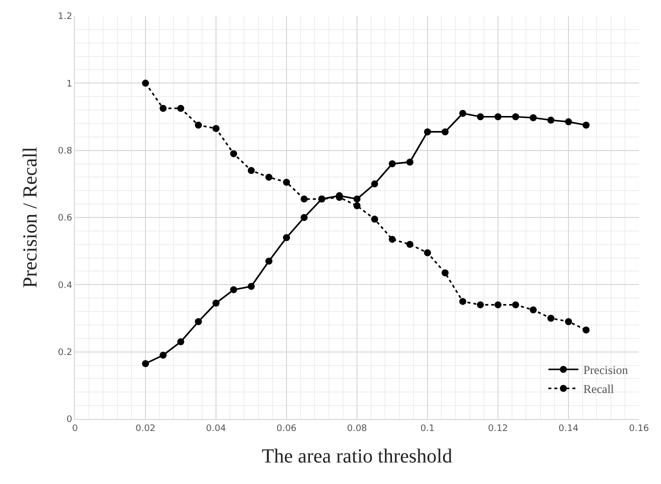  Describe the element at coordinates (286, 429) in the screenshot. I see `x-tick-label: 0.06` at that location.